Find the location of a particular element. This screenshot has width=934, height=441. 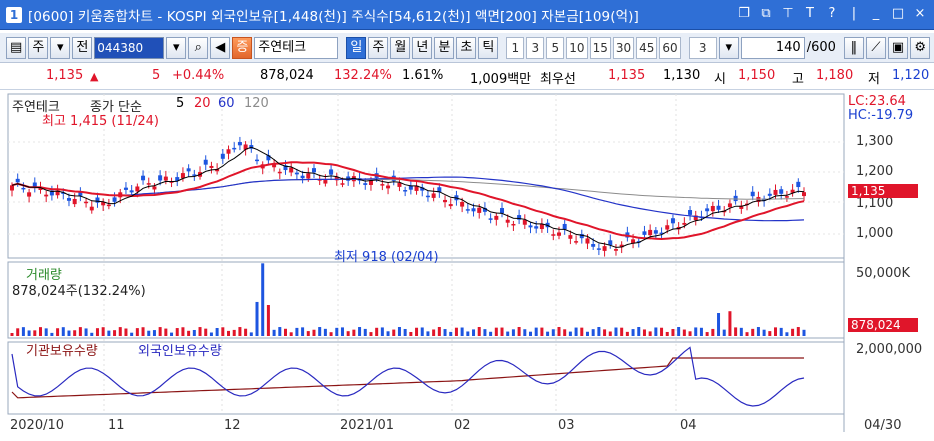

interval-value-input: 3 is located at coordinates (702, 47).